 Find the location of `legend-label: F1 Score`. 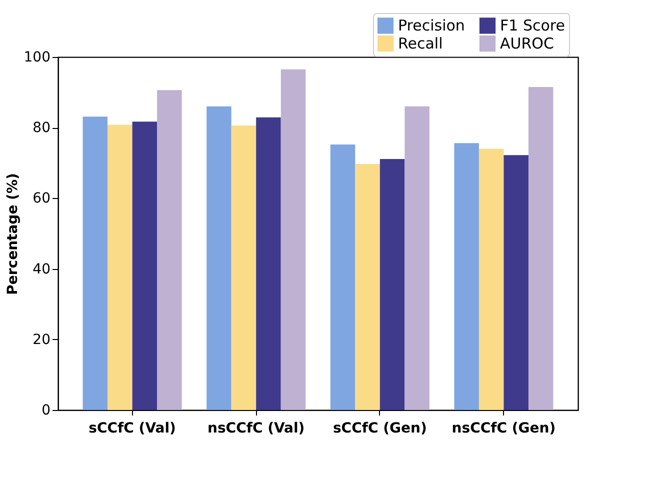

legend-label: F1 Score is located at coordinates (532, 25).